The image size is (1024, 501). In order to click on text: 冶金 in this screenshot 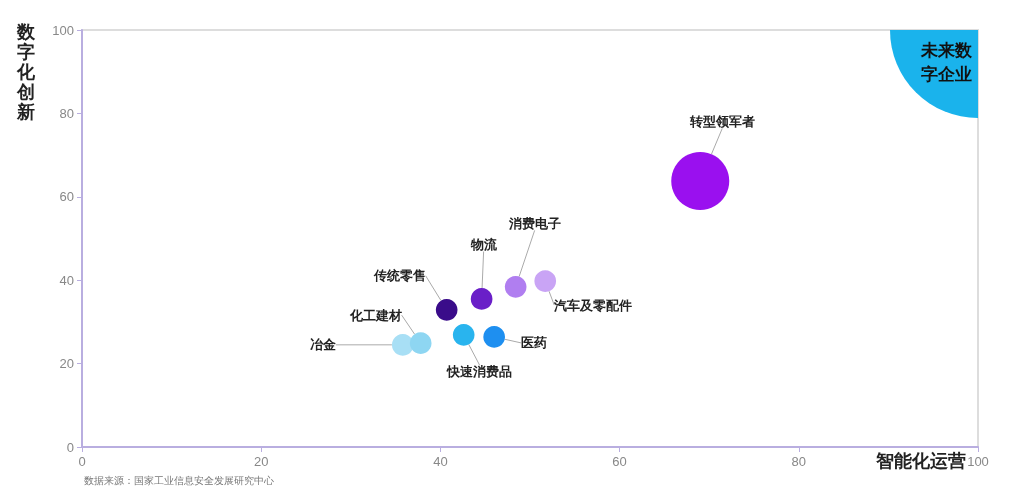, I will do `click(323, 345)`.